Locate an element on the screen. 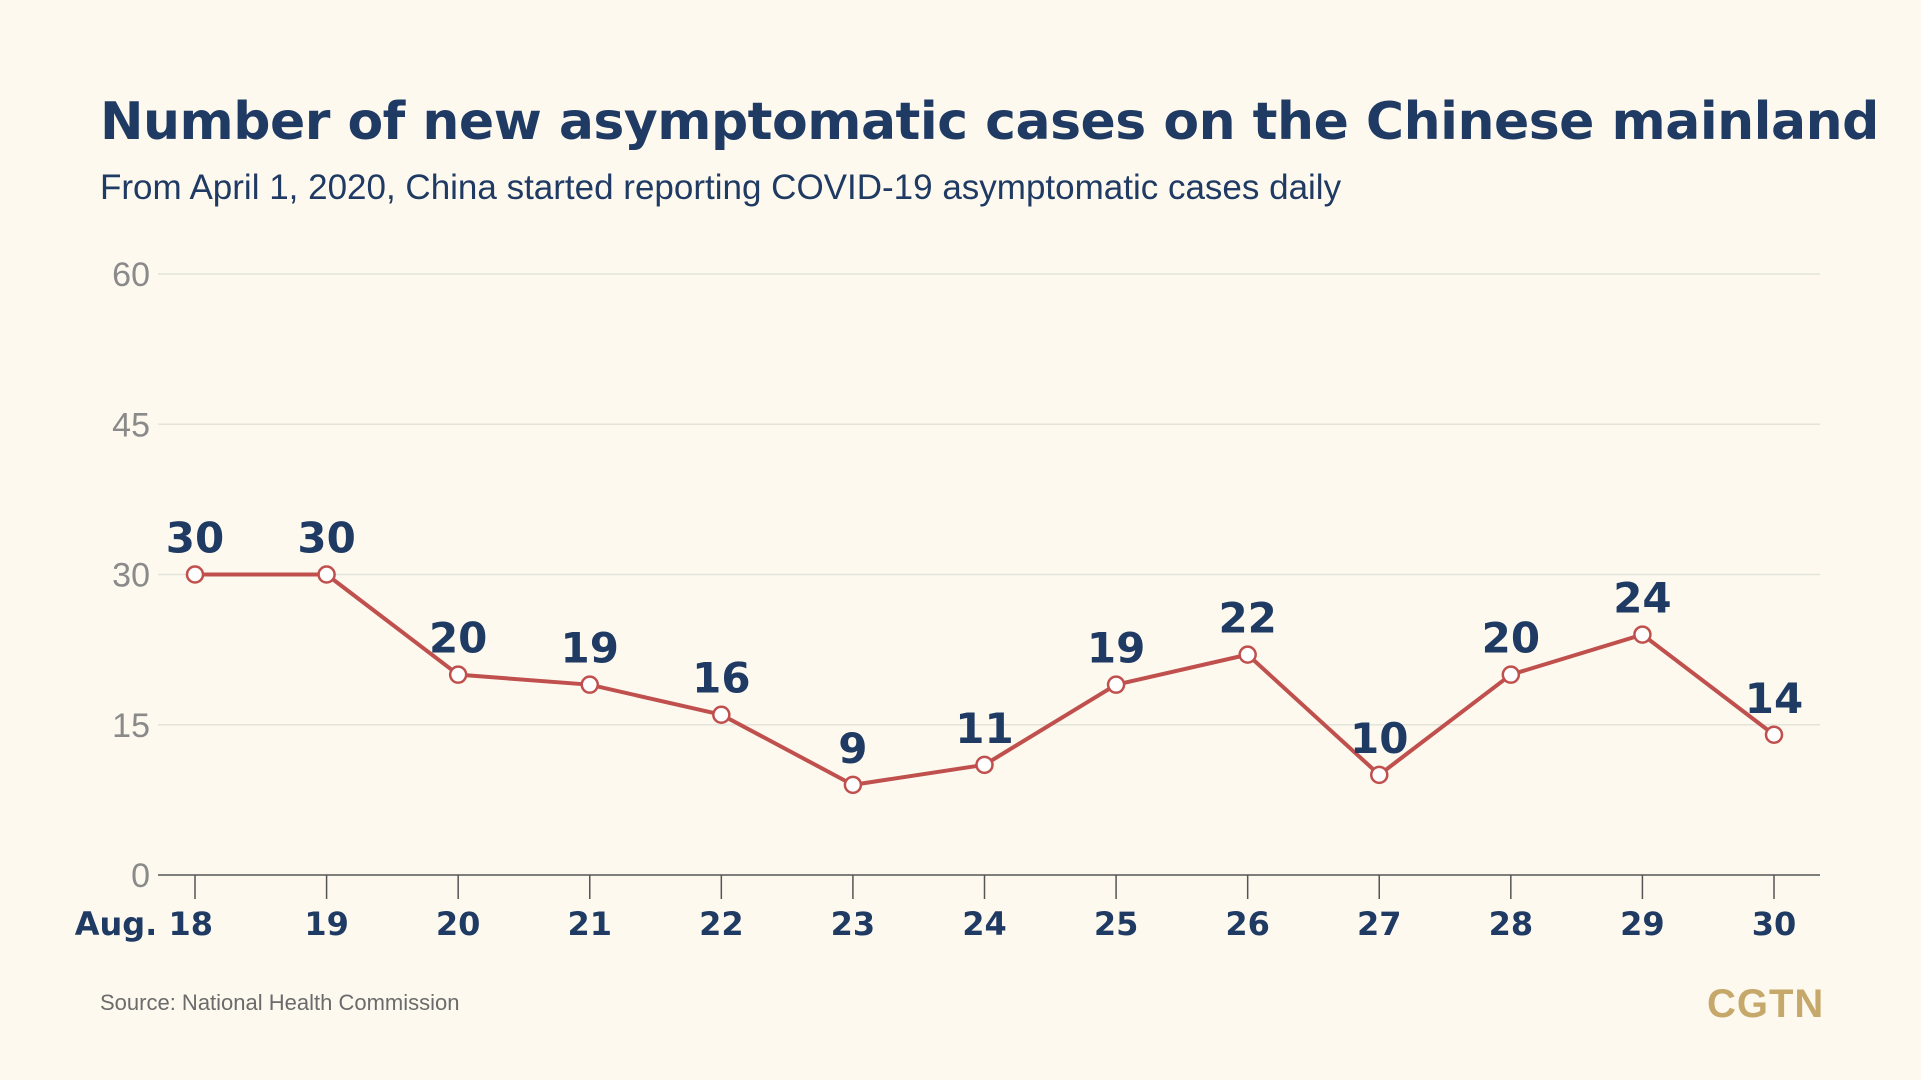 The image size is (1921, 1080). data-label: 11 is located at coordinates (984, 728).